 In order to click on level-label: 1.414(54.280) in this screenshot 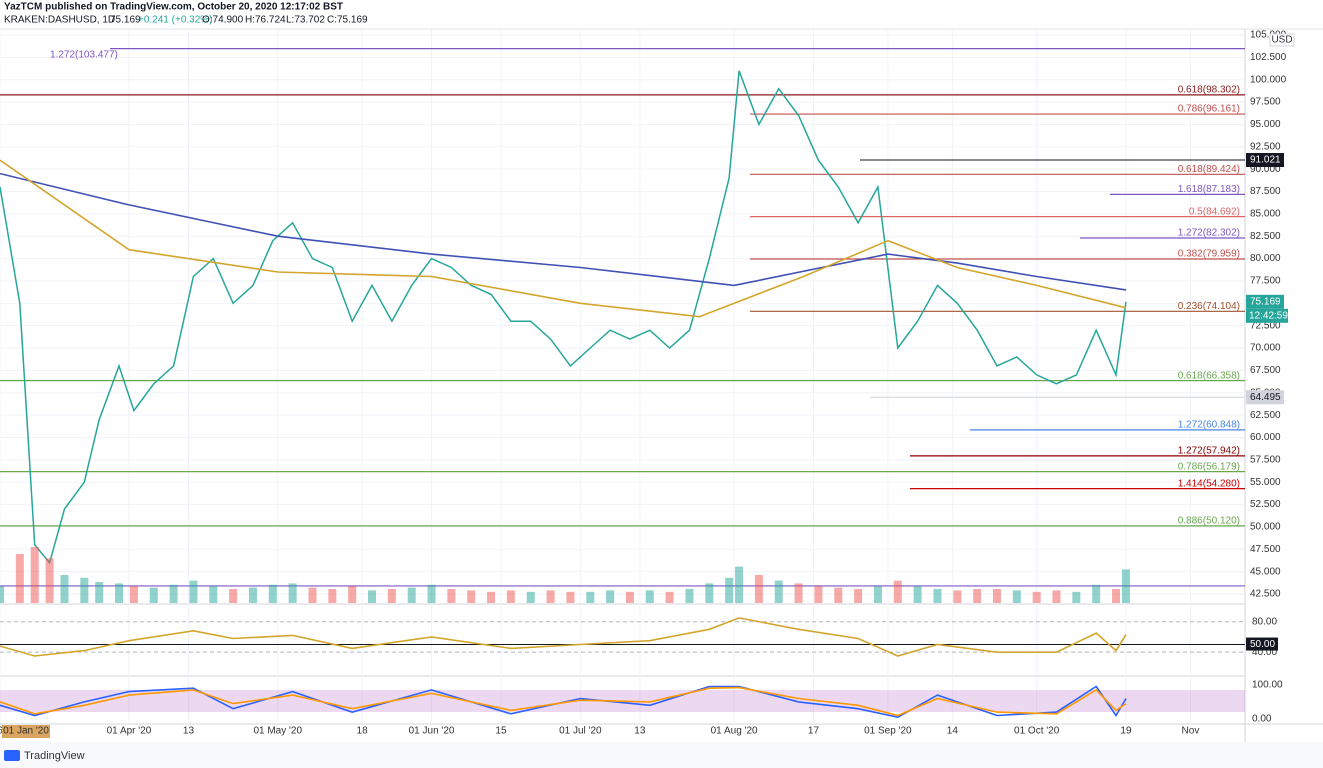, I will do `click(1209, 483)`.